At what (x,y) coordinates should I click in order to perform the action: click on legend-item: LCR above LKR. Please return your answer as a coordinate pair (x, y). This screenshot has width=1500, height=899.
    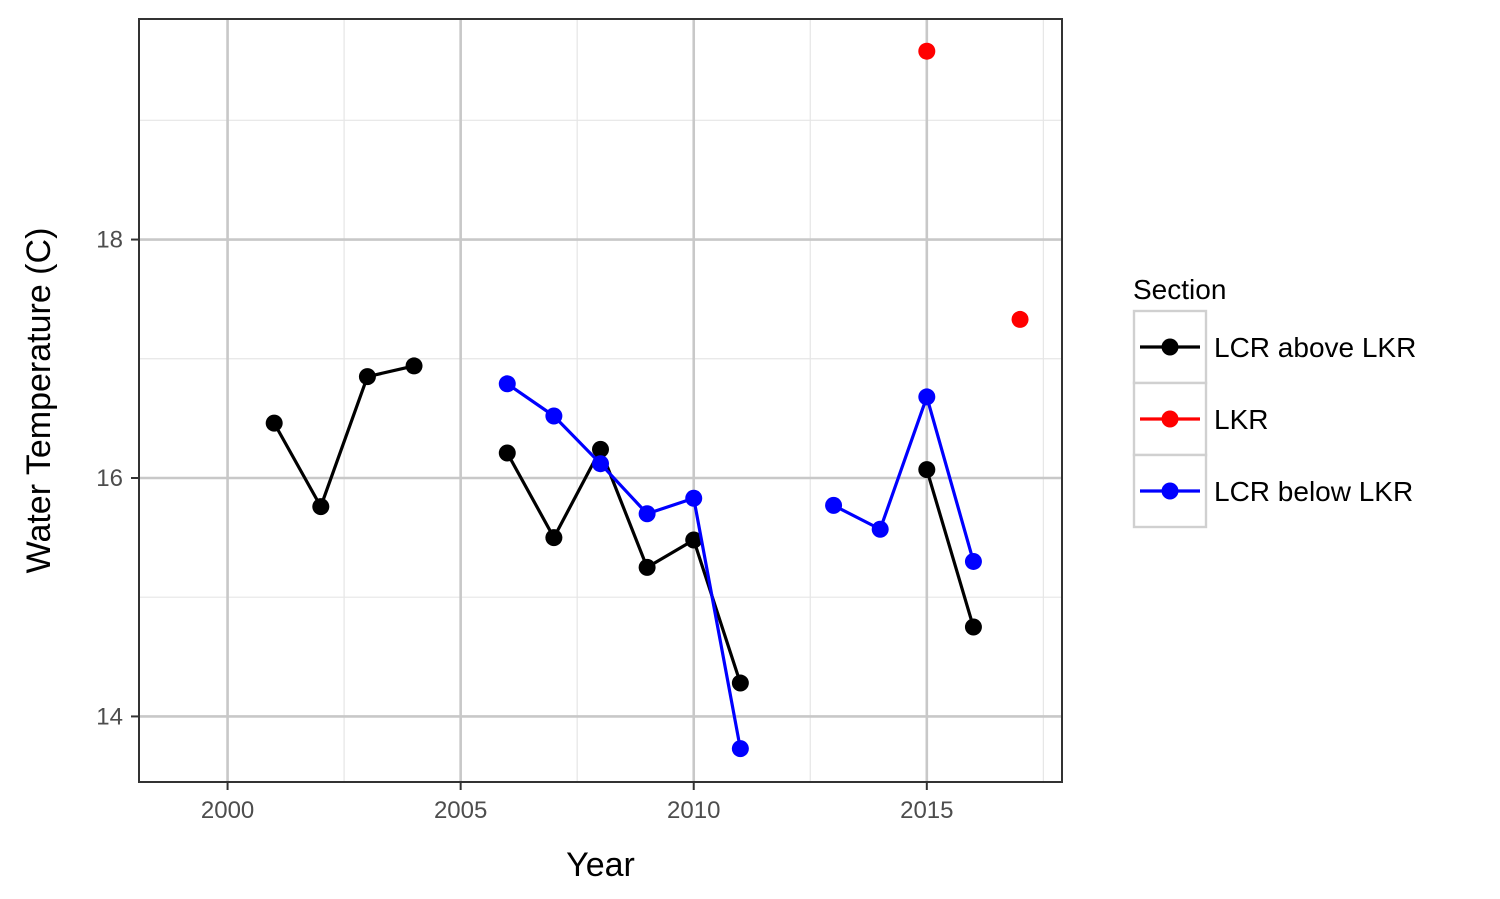
    Looking at the image, I should click on (1274, 347).